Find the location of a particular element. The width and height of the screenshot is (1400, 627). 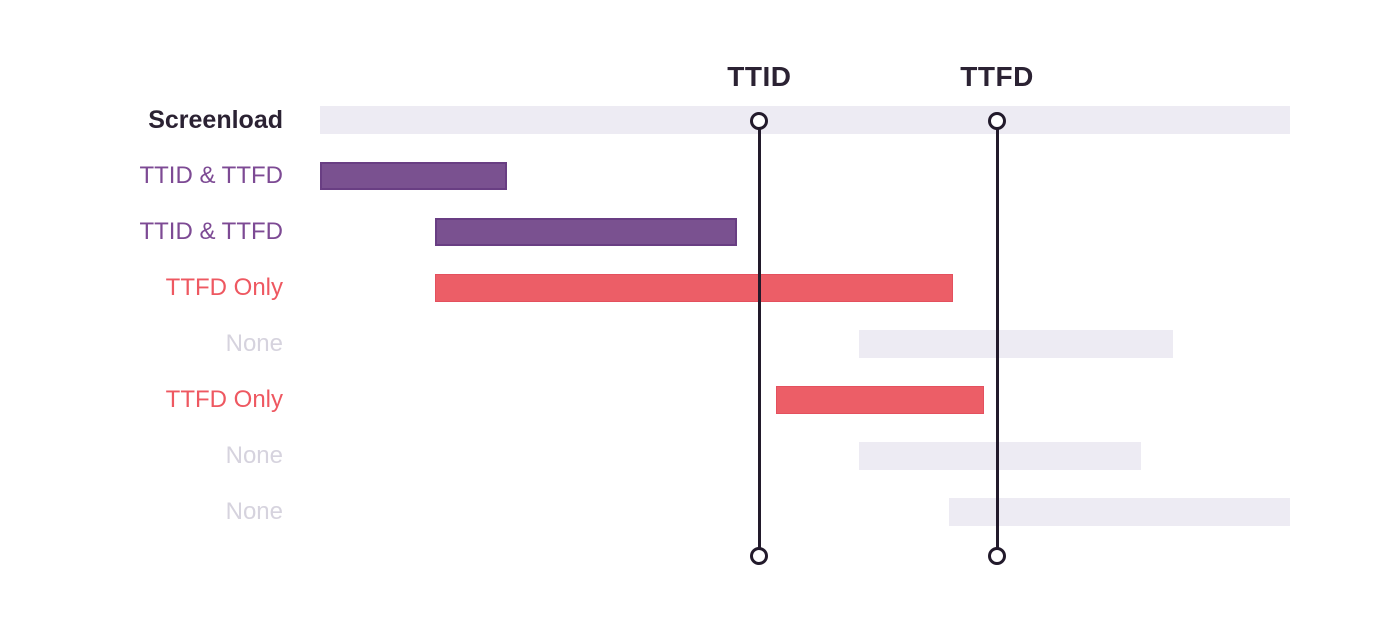

row-label: Screenload is located at coordinates (215, 120).